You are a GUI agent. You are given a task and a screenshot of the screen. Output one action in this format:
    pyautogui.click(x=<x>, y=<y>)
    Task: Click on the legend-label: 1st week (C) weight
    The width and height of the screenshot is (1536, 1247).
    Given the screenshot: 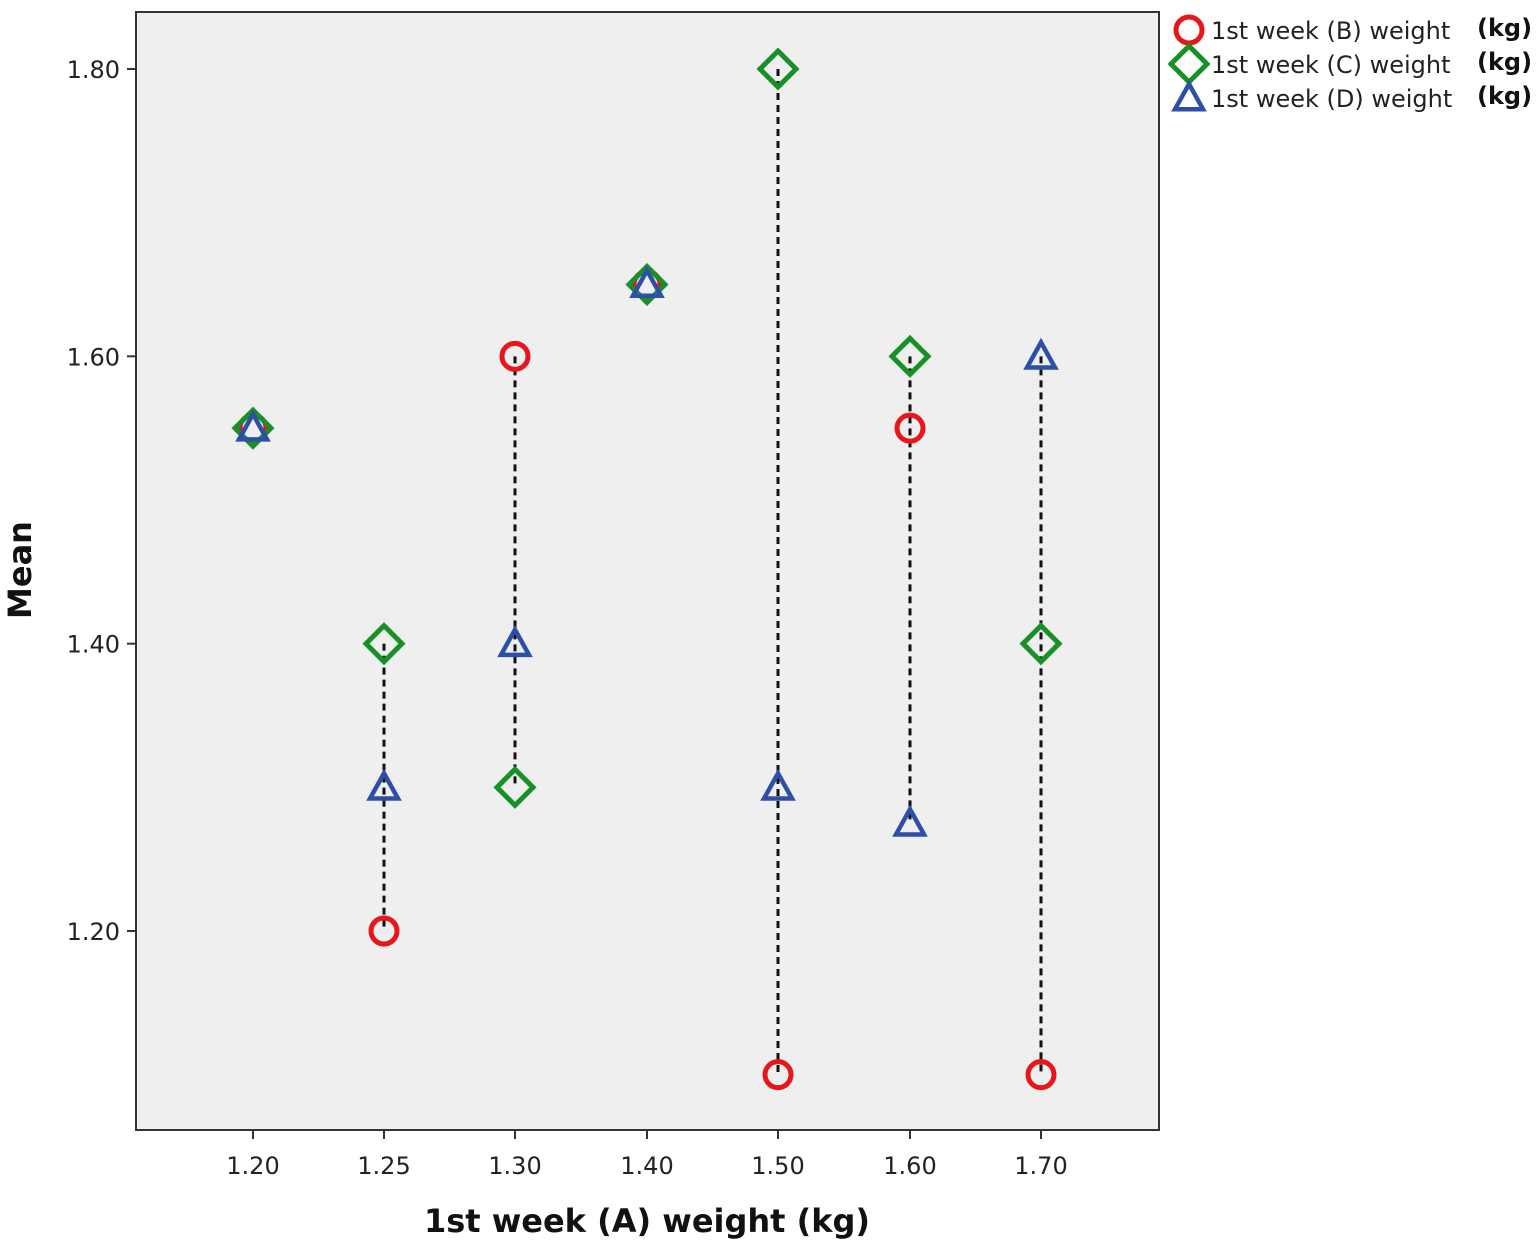 What is the action you would take?
    pyautogui.click(x=1331, y=65)
    